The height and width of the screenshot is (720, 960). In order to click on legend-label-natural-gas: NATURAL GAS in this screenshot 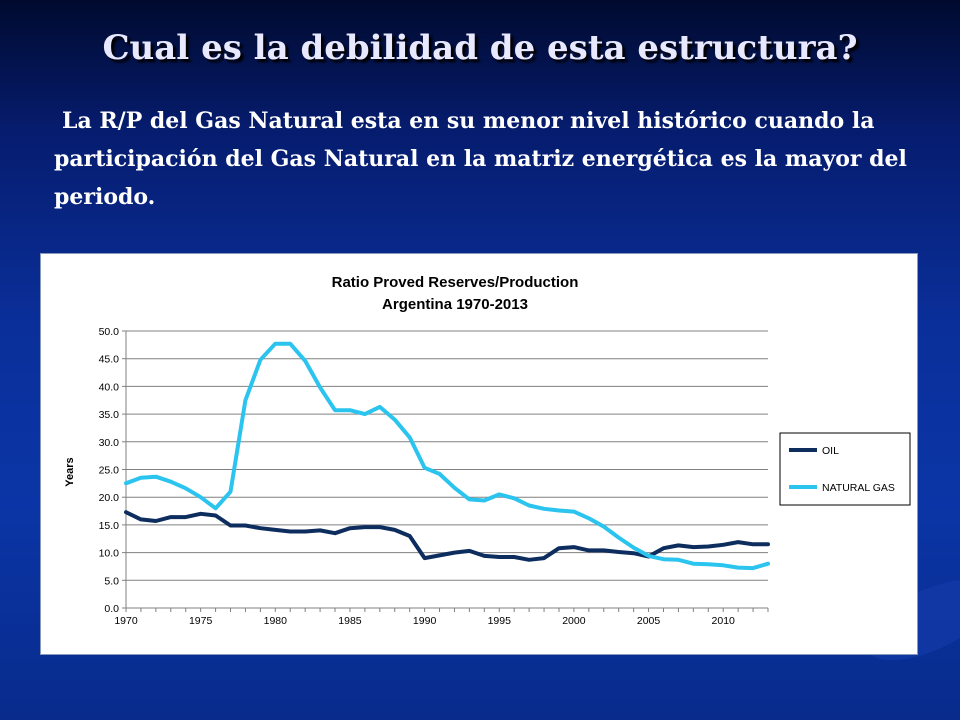, I will do `click(858, 488)`.